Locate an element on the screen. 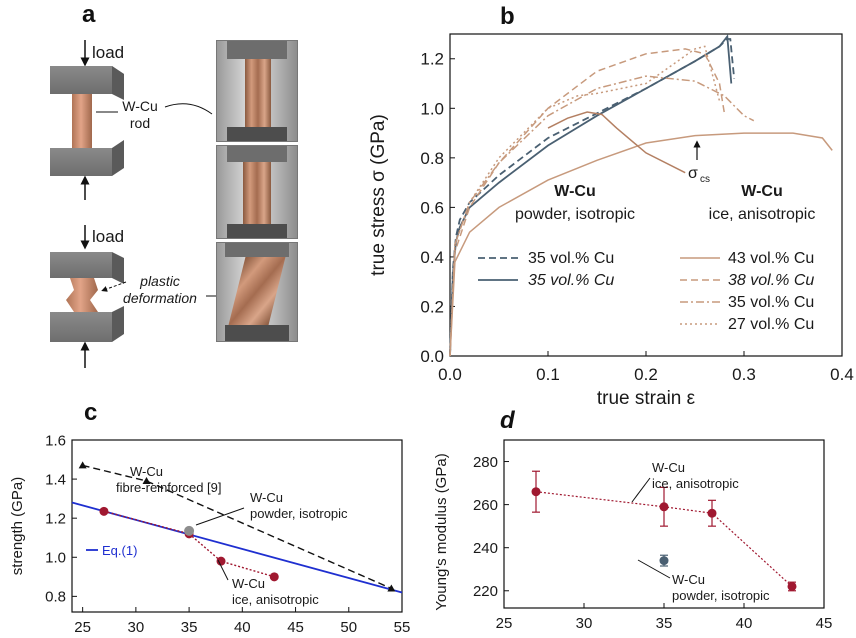  legend-label: 27 vol.% Cu is located at coordinates (771, 324).